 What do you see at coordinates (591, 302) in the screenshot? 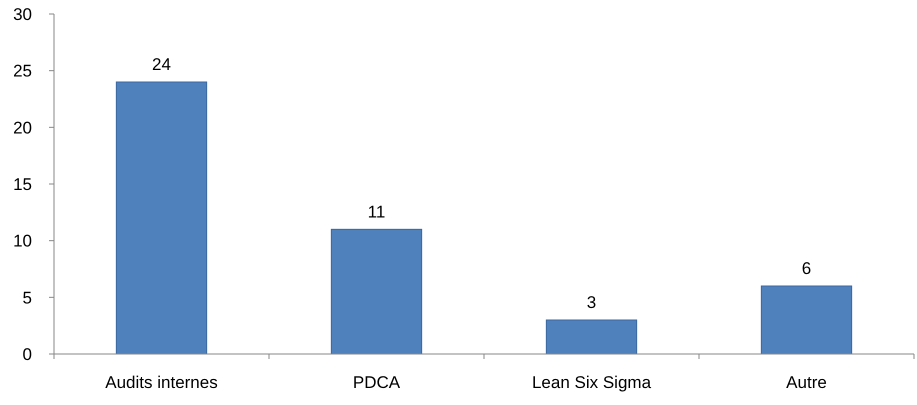
I see `data-label: 3` at bounding box center [591, 302].